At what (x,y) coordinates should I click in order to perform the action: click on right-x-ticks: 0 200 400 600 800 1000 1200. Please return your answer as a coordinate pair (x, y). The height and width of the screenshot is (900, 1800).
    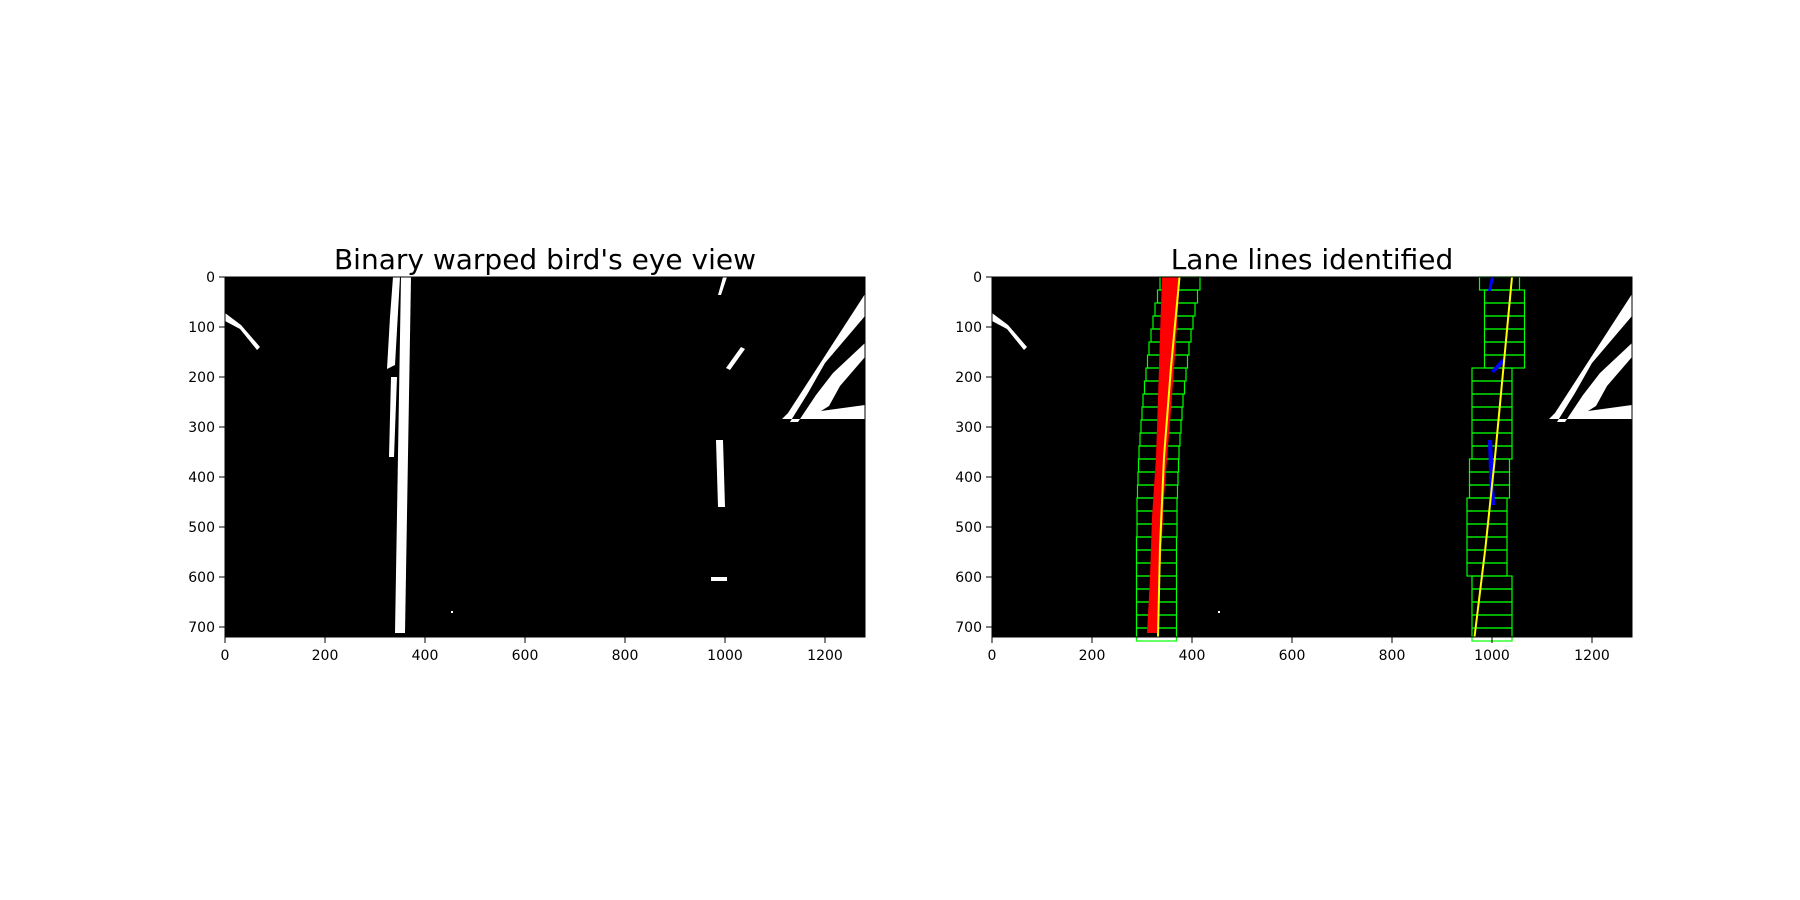
    Looking at the image, I should click on (1299, 650).